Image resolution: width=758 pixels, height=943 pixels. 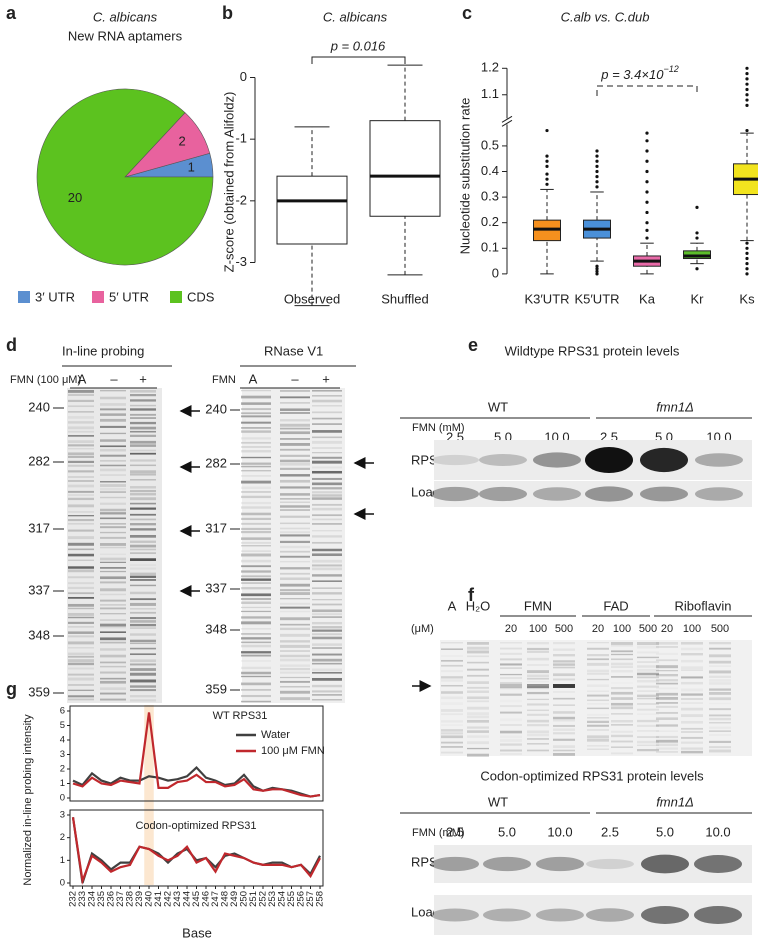 I want to click on series-line, so click(x=196, y=851).